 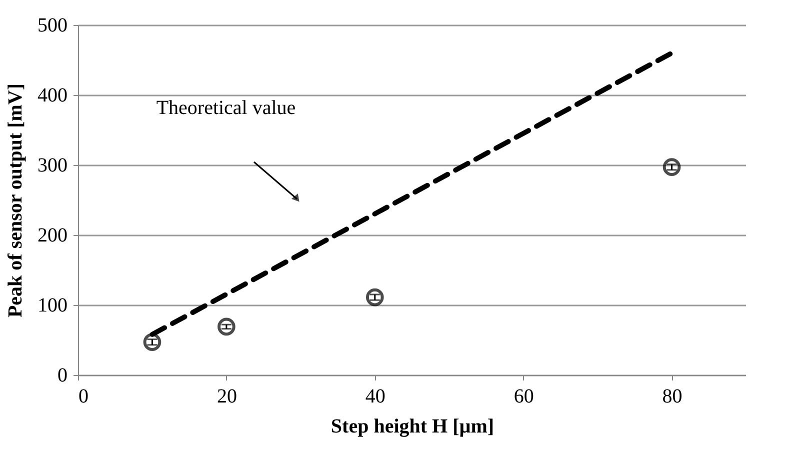 I want to click on x-tick-label: 20, so click(x=226, y=397).